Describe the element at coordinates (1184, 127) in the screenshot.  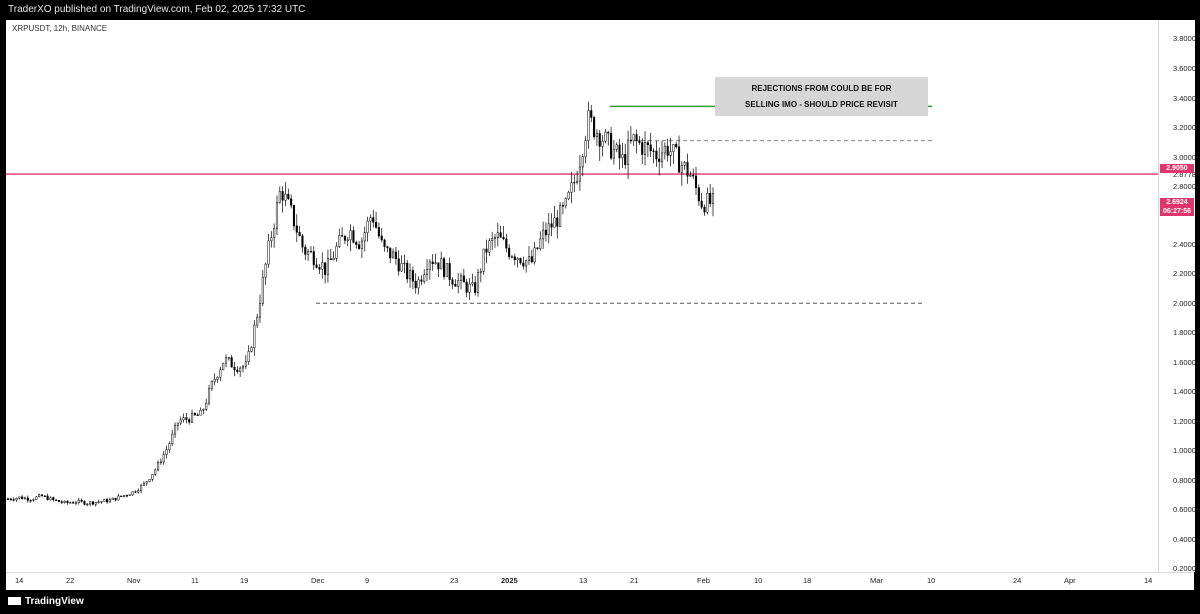
I see `price-tick: 3.2000` at that location.